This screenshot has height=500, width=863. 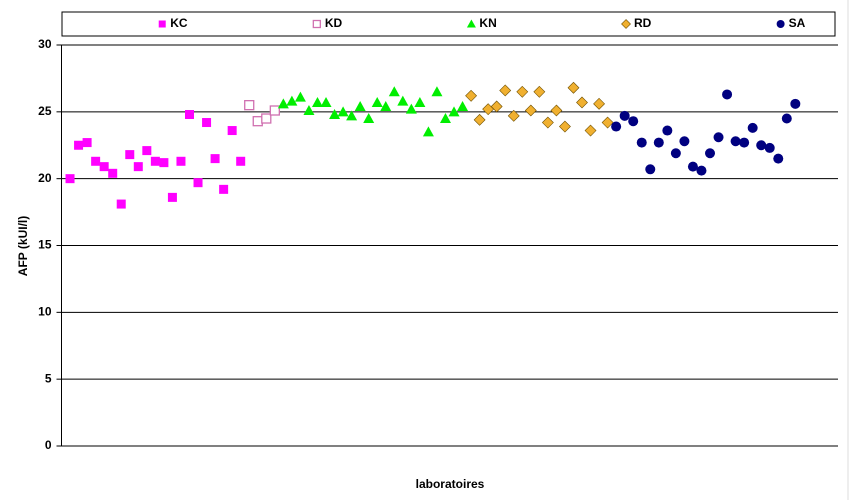 What do you see at coordinates (450, 484) in the screenshot?
I see `x-axis-title: laboratoires` at bounding box center [450, 484].